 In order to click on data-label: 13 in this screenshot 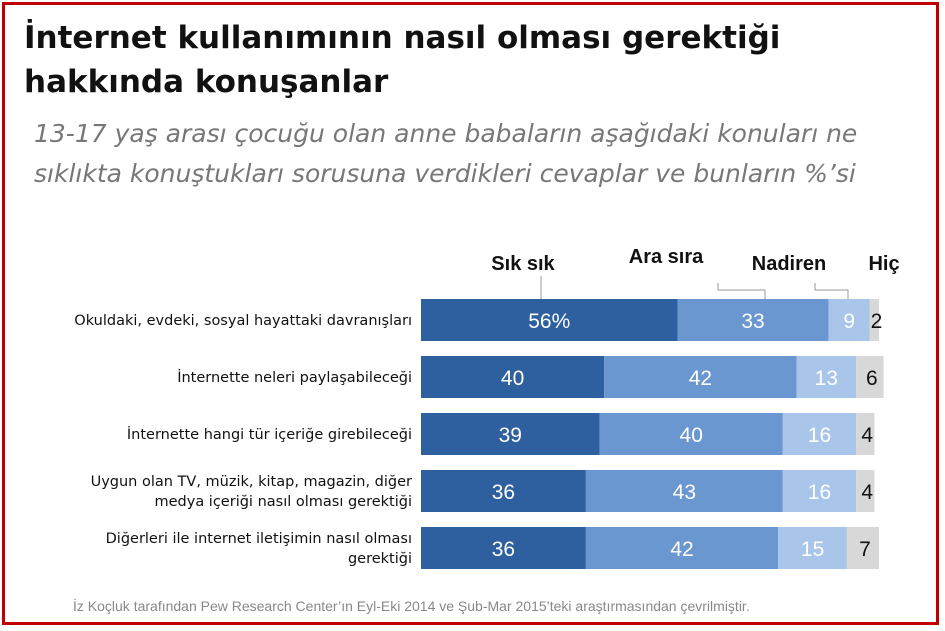, I will do `click(826, 378)`.